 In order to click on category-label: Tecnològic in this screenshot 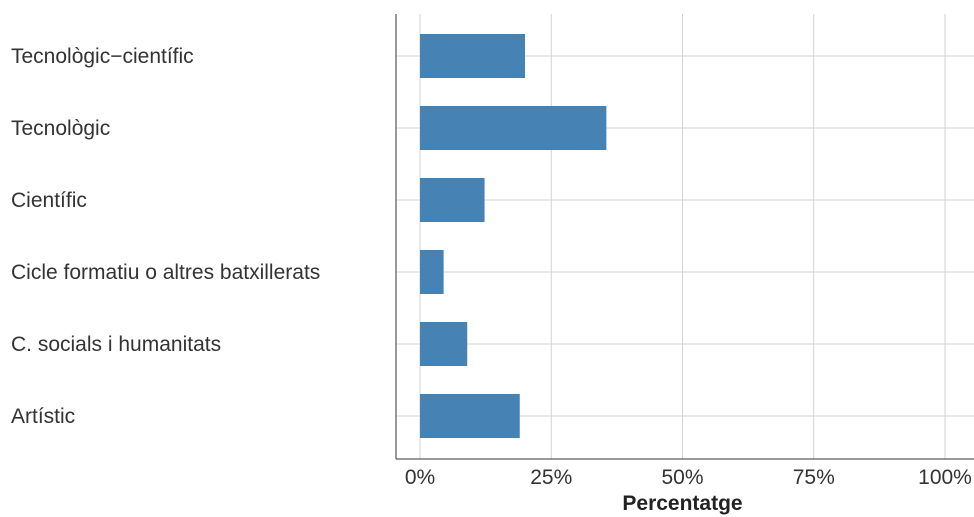, I will do `click(60, 128)`.